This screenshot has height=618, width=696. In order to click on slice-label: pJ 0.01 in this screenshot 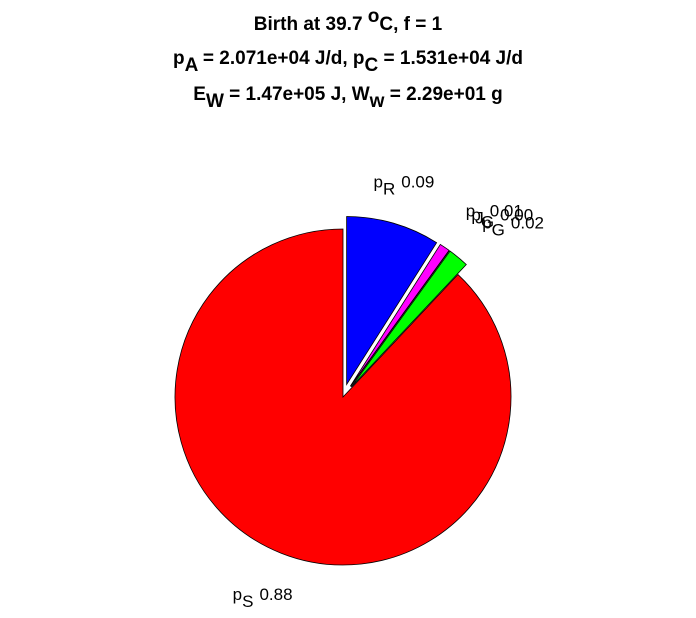, I will do `click(494, 214)`.